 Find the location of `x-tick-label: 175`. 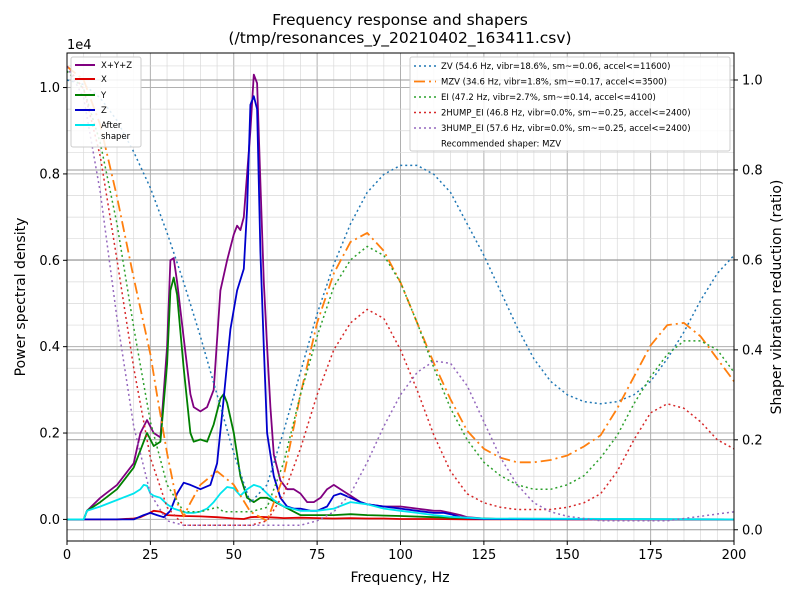

x-tick-label: 175 is located at coordinates (650, 555).